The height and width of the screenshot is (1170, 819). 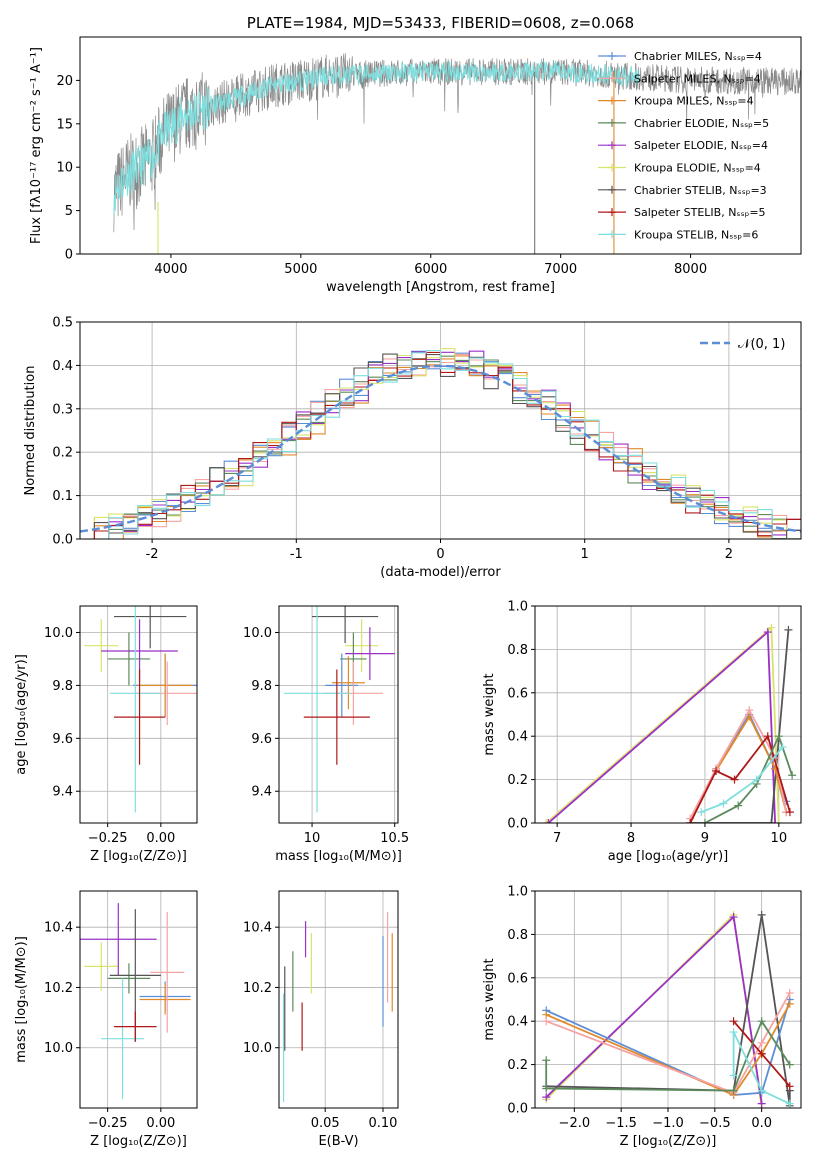 I want to click on residuals-ytick-label: 0.2, so click(x=62, y=453).